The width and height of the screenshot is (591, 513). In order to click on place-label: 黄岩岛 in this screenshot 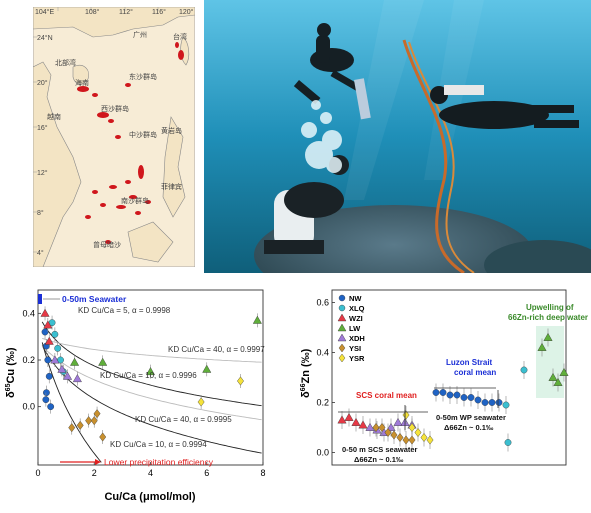, I will do `click(171, 130)`.